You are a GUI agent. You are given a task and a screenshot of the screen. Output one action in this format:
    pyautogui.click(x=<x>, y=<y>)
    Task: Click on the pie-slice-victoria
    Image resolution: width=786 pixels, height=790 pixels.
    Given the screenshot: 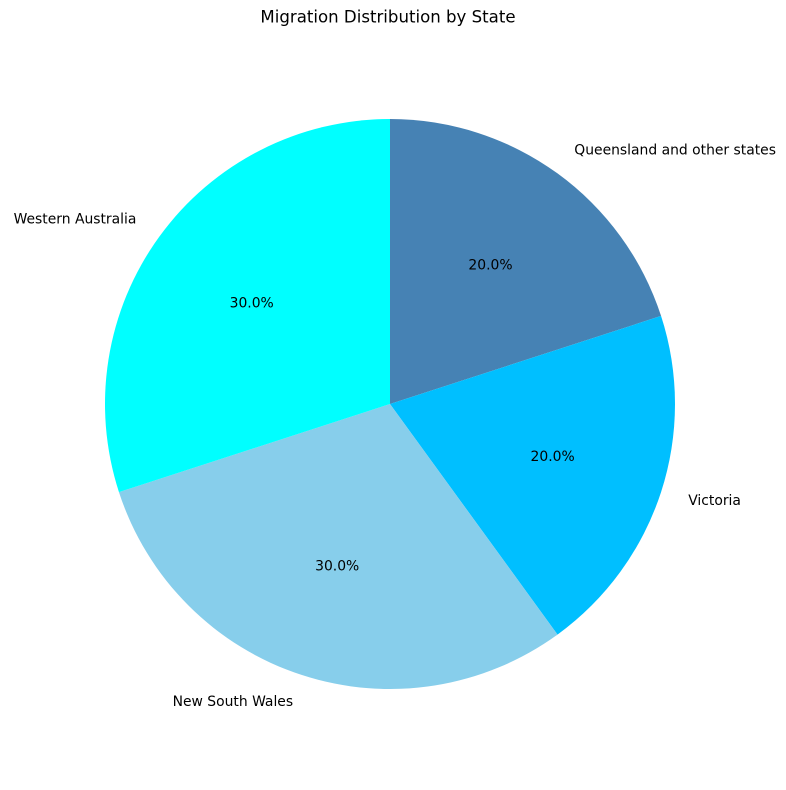 What is the action you would take?
    pyautogui.click(x=532, y=475)
    